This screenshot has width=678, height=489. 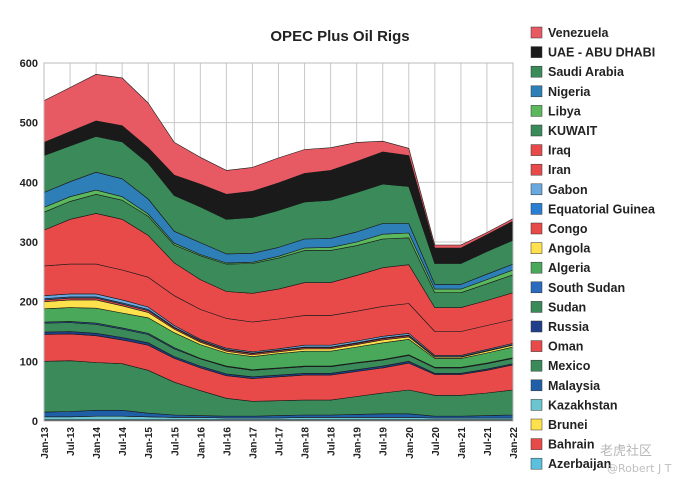 I want to click on x-tick-label: Jan-21, so click(x=462, y=443).